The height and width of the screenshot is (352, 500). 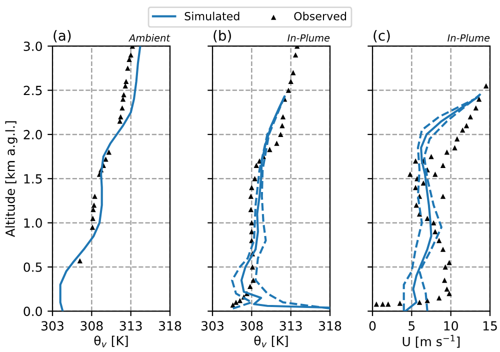 What do you see at coordinates (431, 341) in the screenshot?
I see `x-axis-title: U [m s$^{−1}$]` at bounding box center [431, 341].